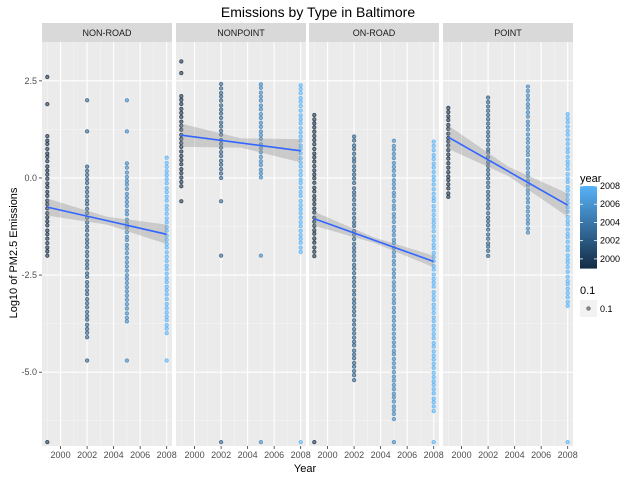 Image resolution: width=640 pixels, height=480 pixels. Describe the element at coordinates (107, 33) in the screenshot. I see `facet-strip-label: NON-ROAD` at that location.